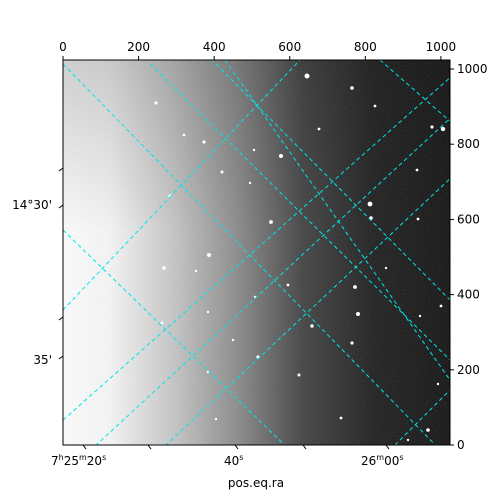 Image resolution: width=500 pixels, height=500 pixels. What do you see at coordinates (138, 47) in the screenshot?
I see `top-tick-label-1: 200` at bounding box center [138, 47].